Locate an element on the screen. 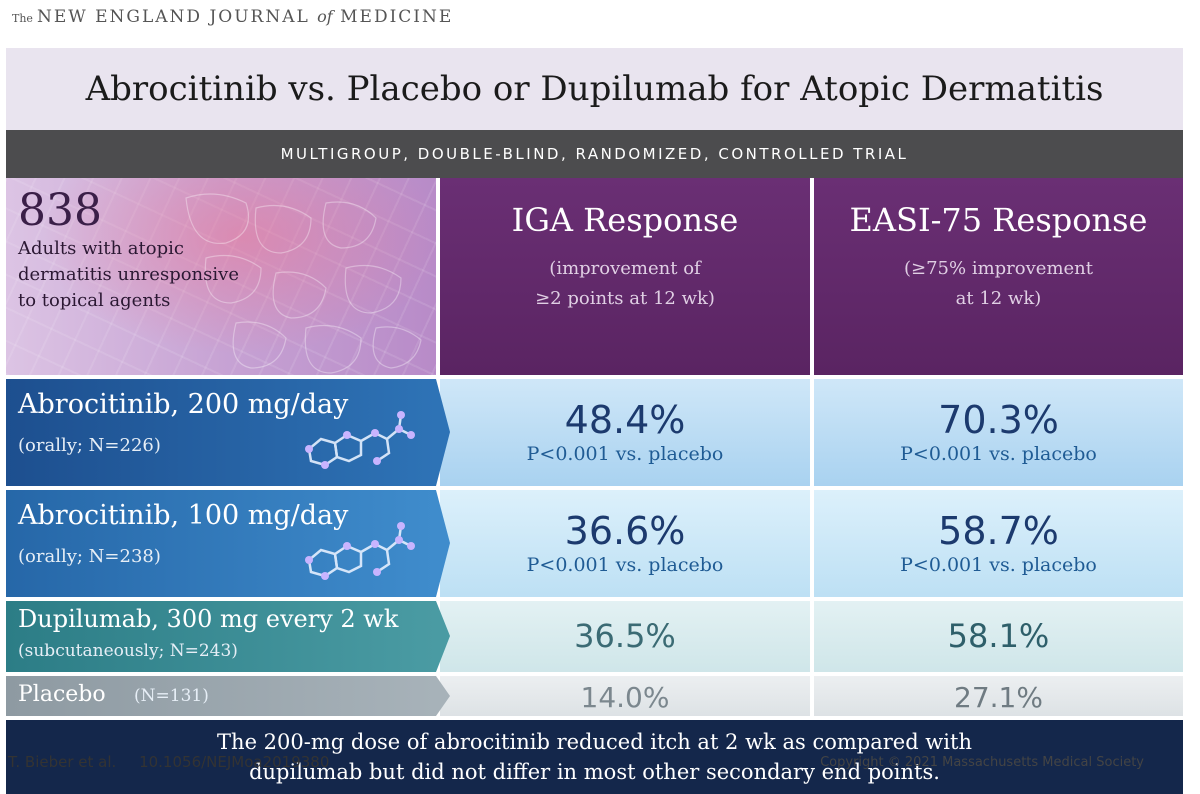 This screenshot has width=1200, height=794. citation: T. Bieber et al. 10.1056/NEJMoa2019380 is located at coordinates (168, 762).